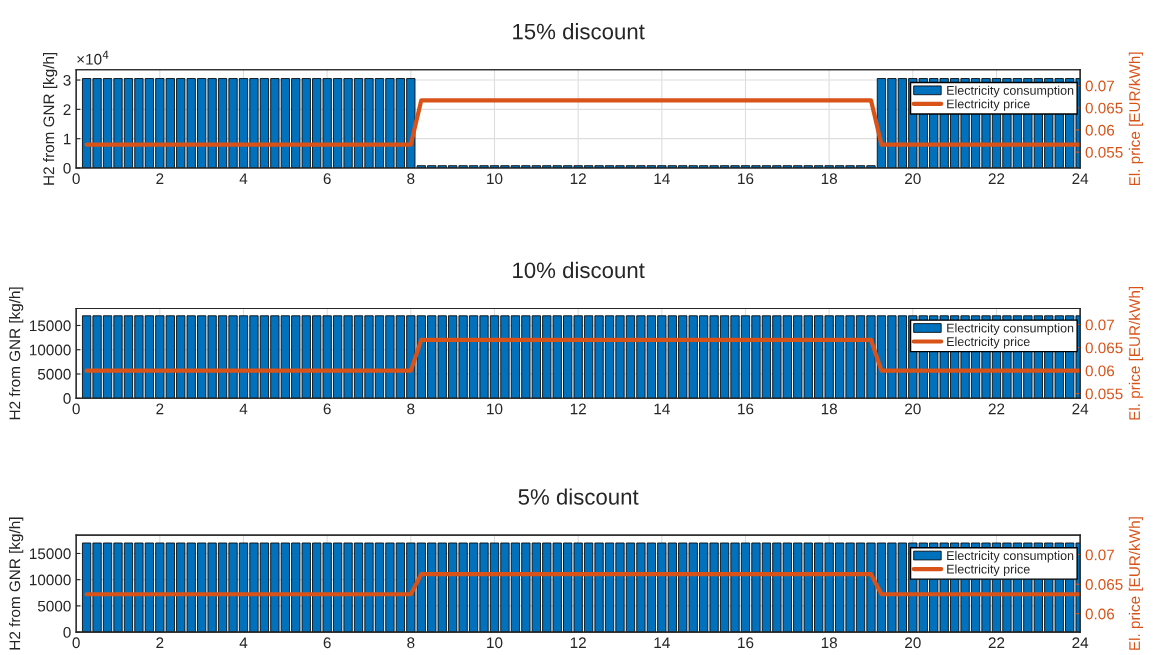  I want to click on text: ×10$^{4}$, so click(93, 57).